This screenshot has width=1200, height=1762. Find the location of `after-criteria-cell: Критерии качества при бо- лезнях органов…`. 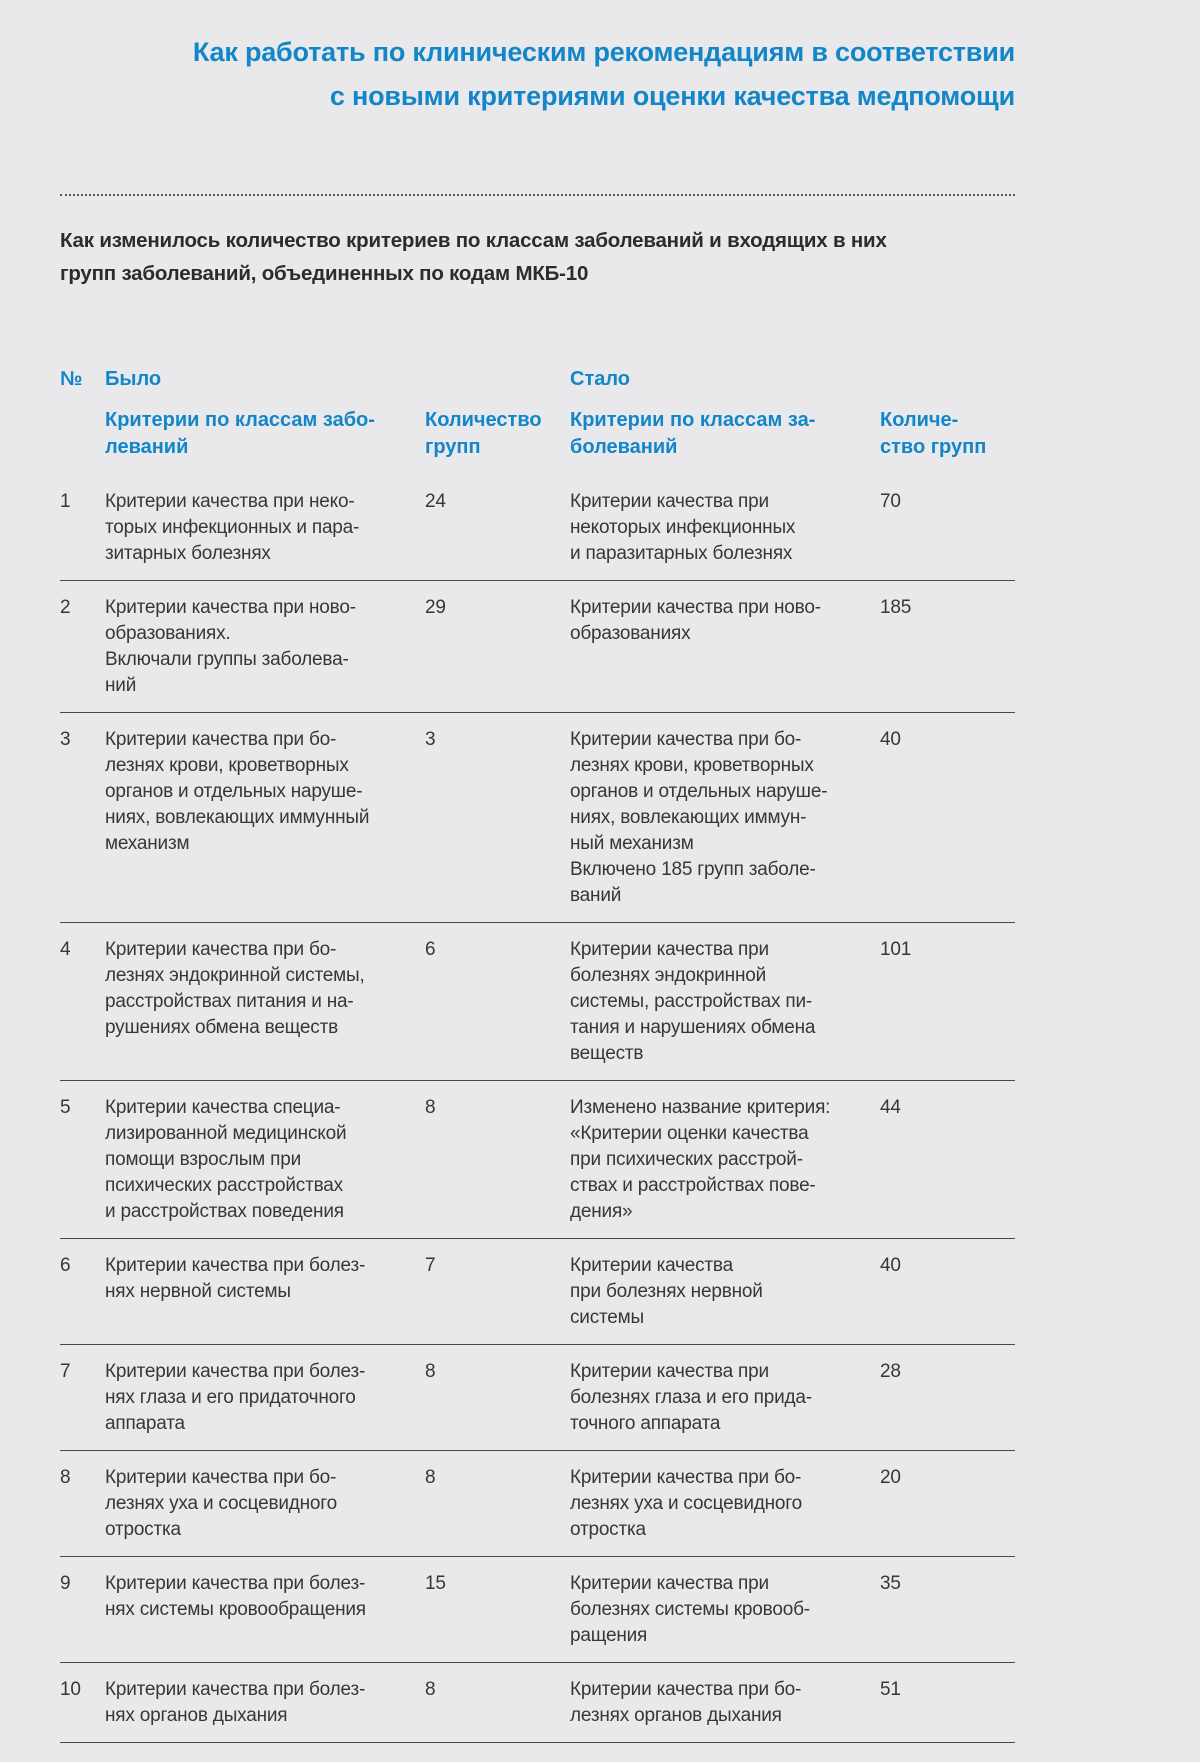

after-criteria-cell: Критерии качества при бо- лезнях органов… is located at coordinates (686, 1702).